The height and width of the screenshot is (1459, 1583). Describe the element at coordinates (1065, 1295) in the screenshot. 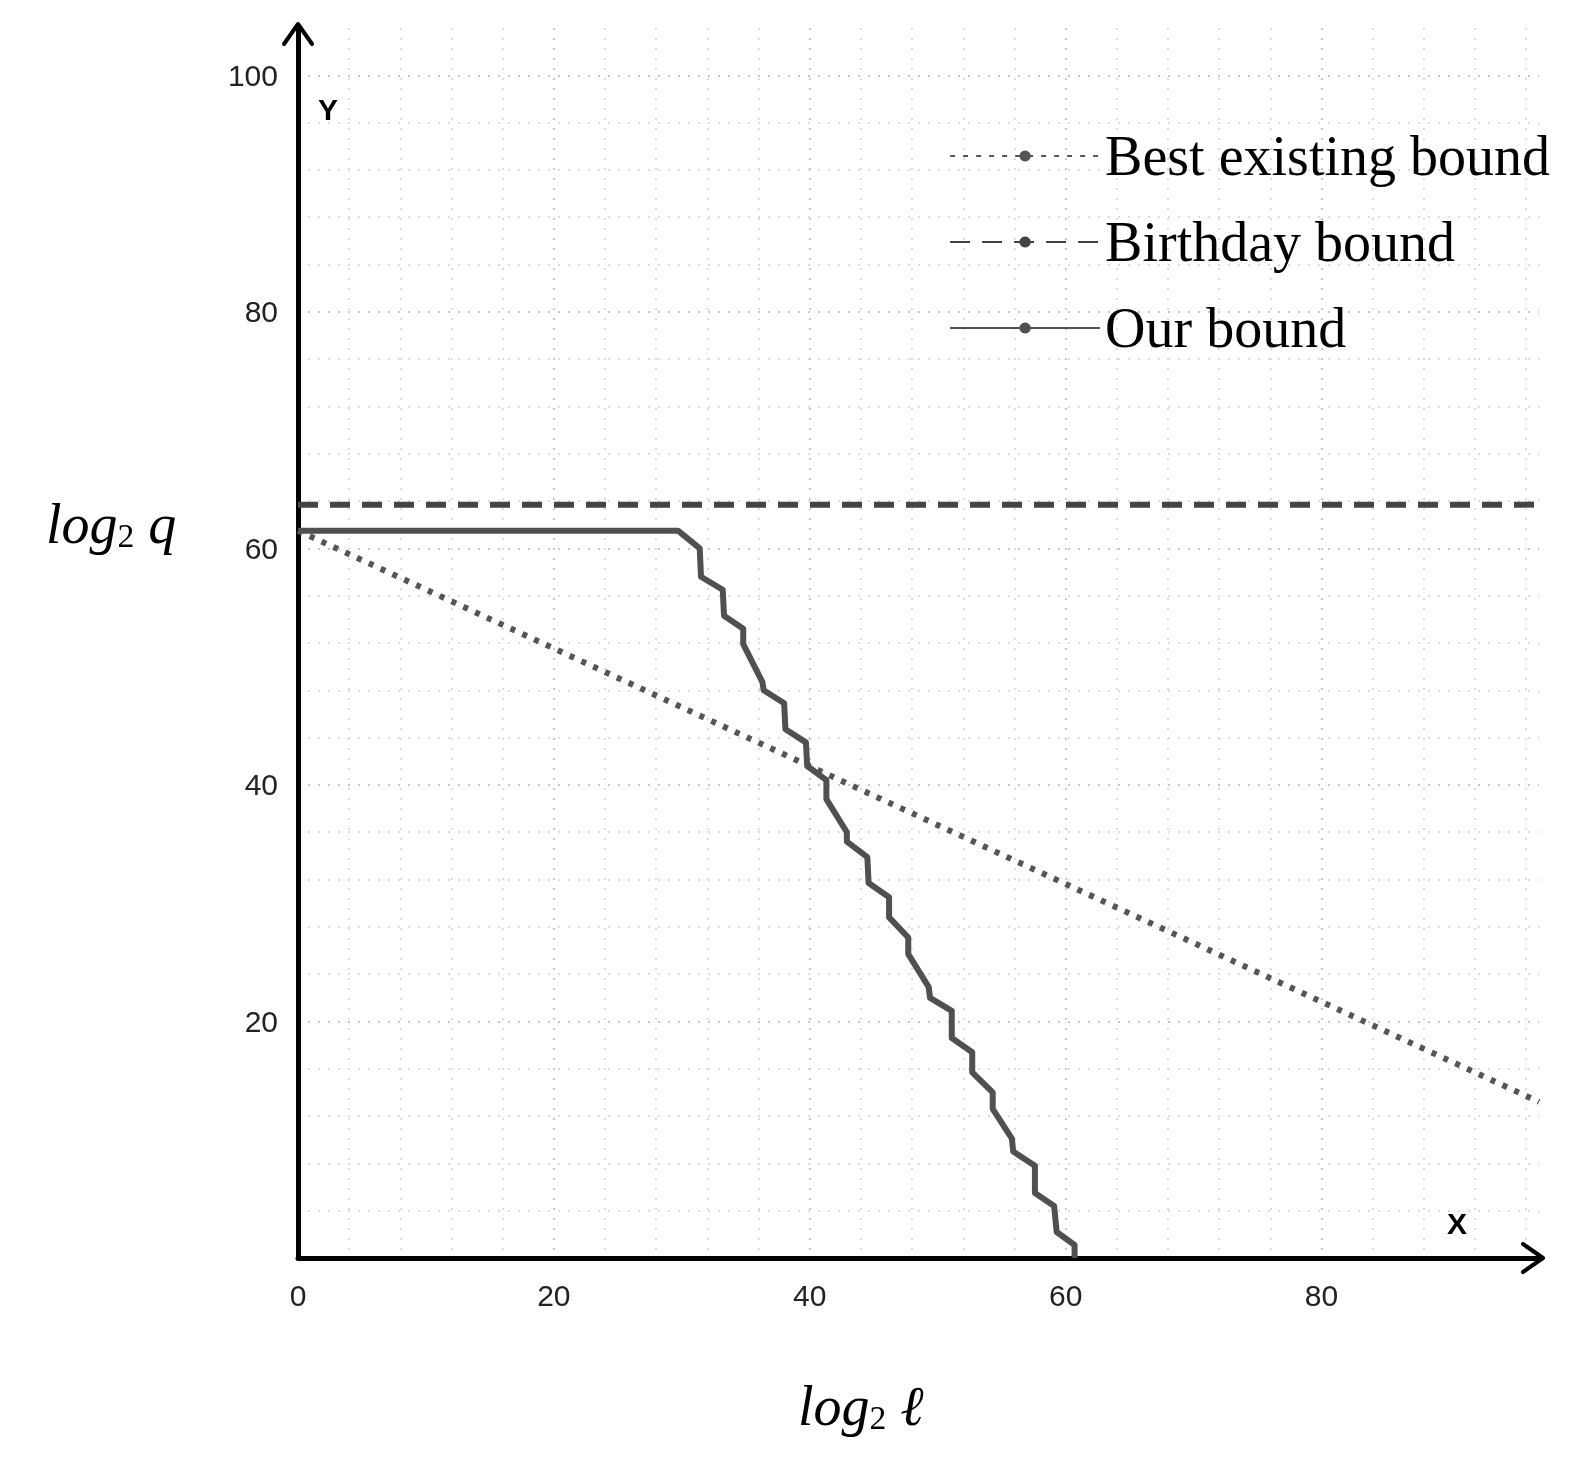

I see `x-tick-label: 60` at that location.